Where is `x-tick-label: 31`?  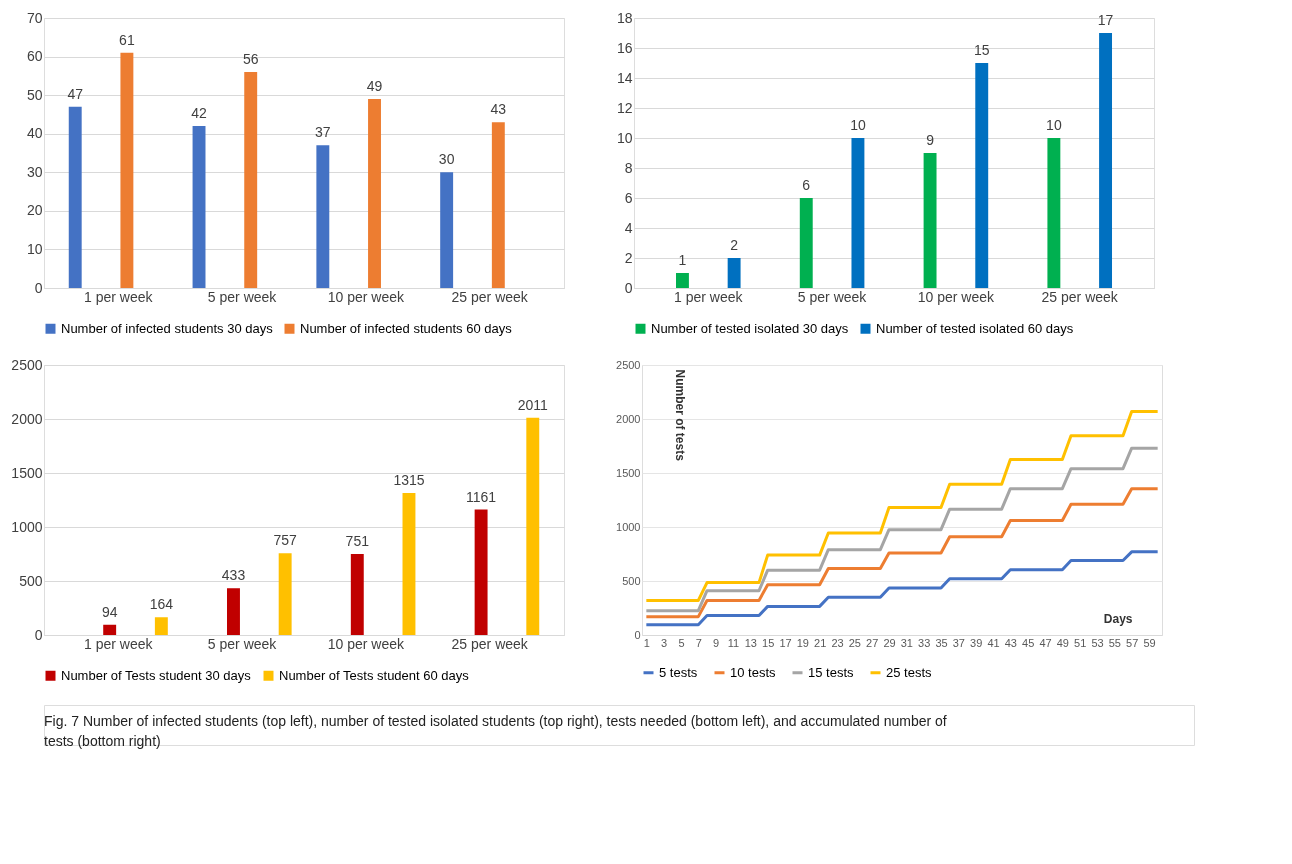
x-tick-label: 31 is located at coordinates (906, 642).